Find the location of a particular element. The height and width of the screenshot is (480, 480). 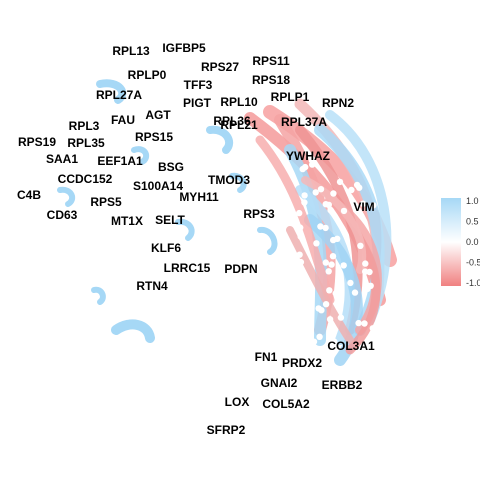

gene-label-sfrp2: SFRP2 is located at coordinates (226, 430).